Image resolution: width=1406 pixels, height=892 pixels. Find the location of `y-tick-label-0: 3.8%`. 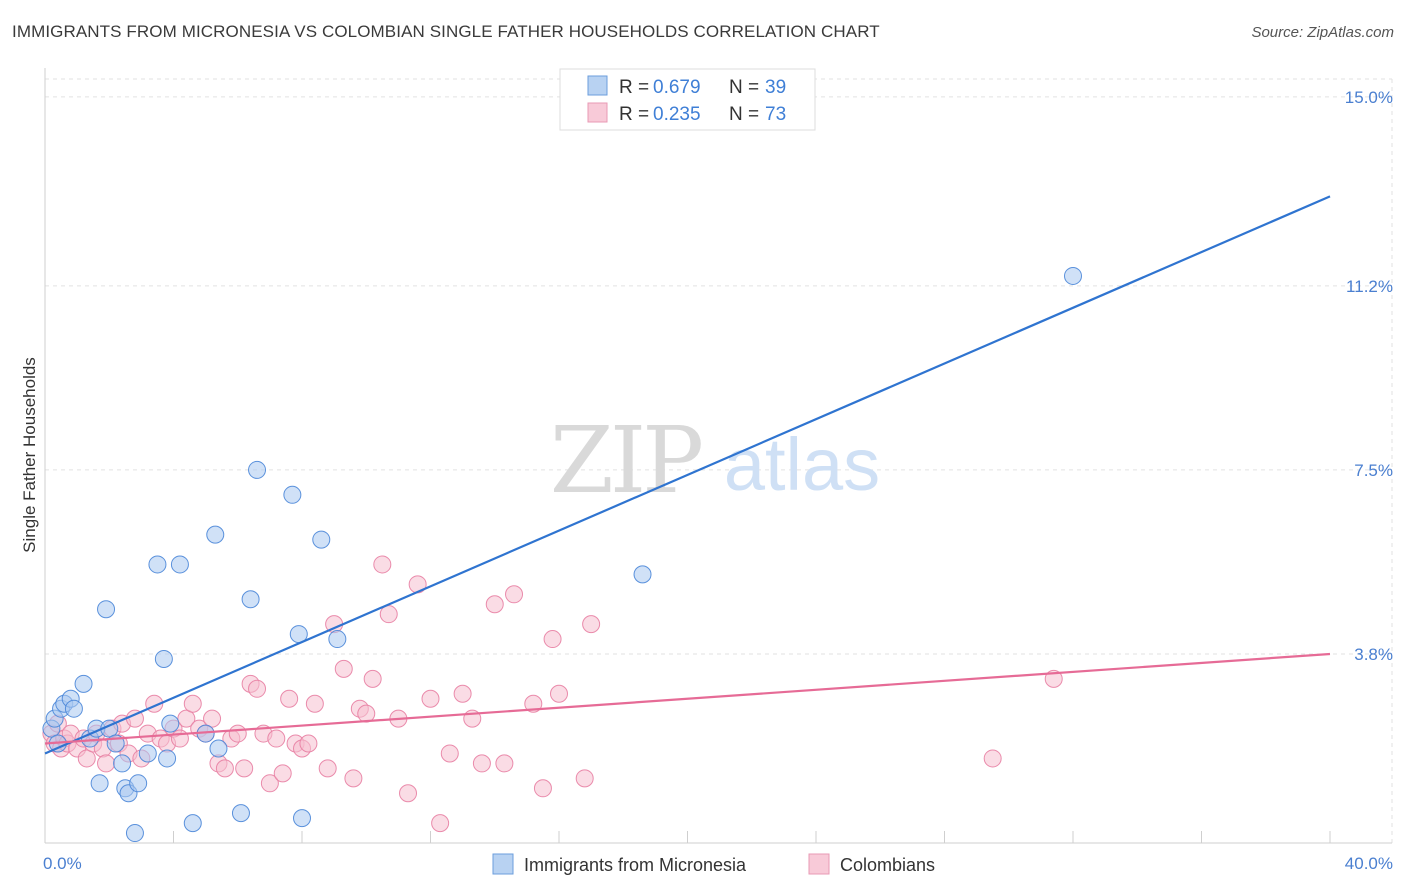

y-tick-label-0: 3.8% is located at coordinates (1373, 654).